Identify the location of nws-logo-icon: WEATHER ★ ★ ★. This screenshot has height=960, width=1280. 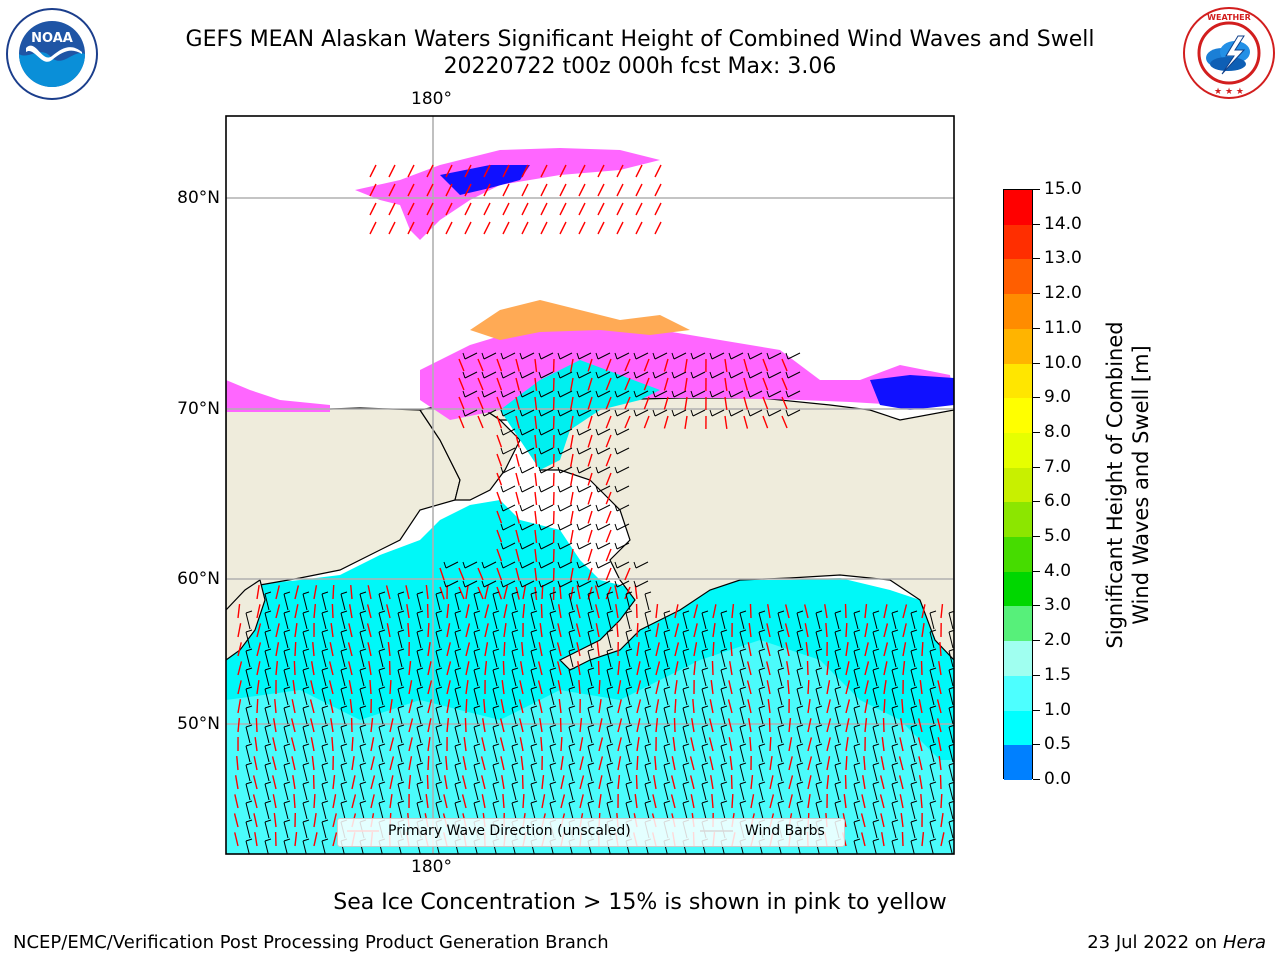
(1229, 53).